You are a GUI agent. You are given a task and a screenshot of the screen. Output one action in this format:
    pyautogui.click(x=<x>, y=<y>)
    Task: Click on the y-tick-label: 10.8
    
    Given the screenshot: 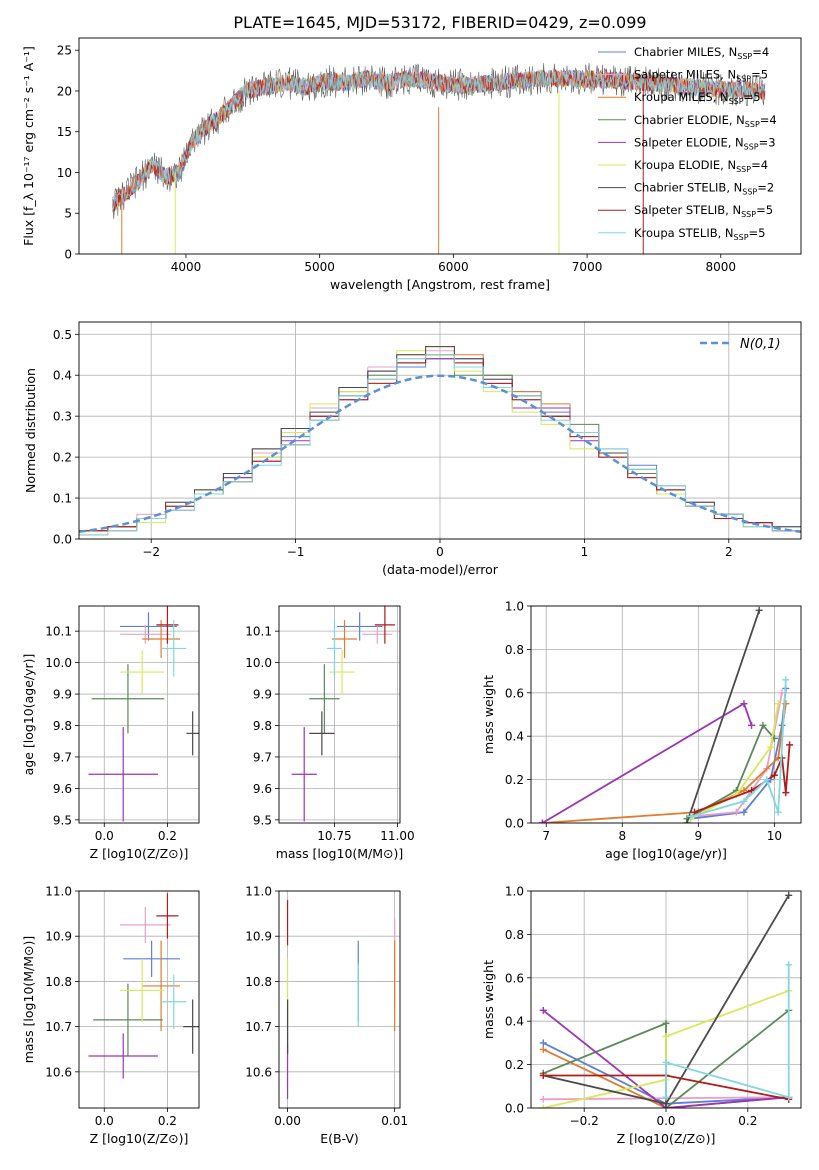 What is the action you would take?
    pyautogui.click(x=258, y=982)
    